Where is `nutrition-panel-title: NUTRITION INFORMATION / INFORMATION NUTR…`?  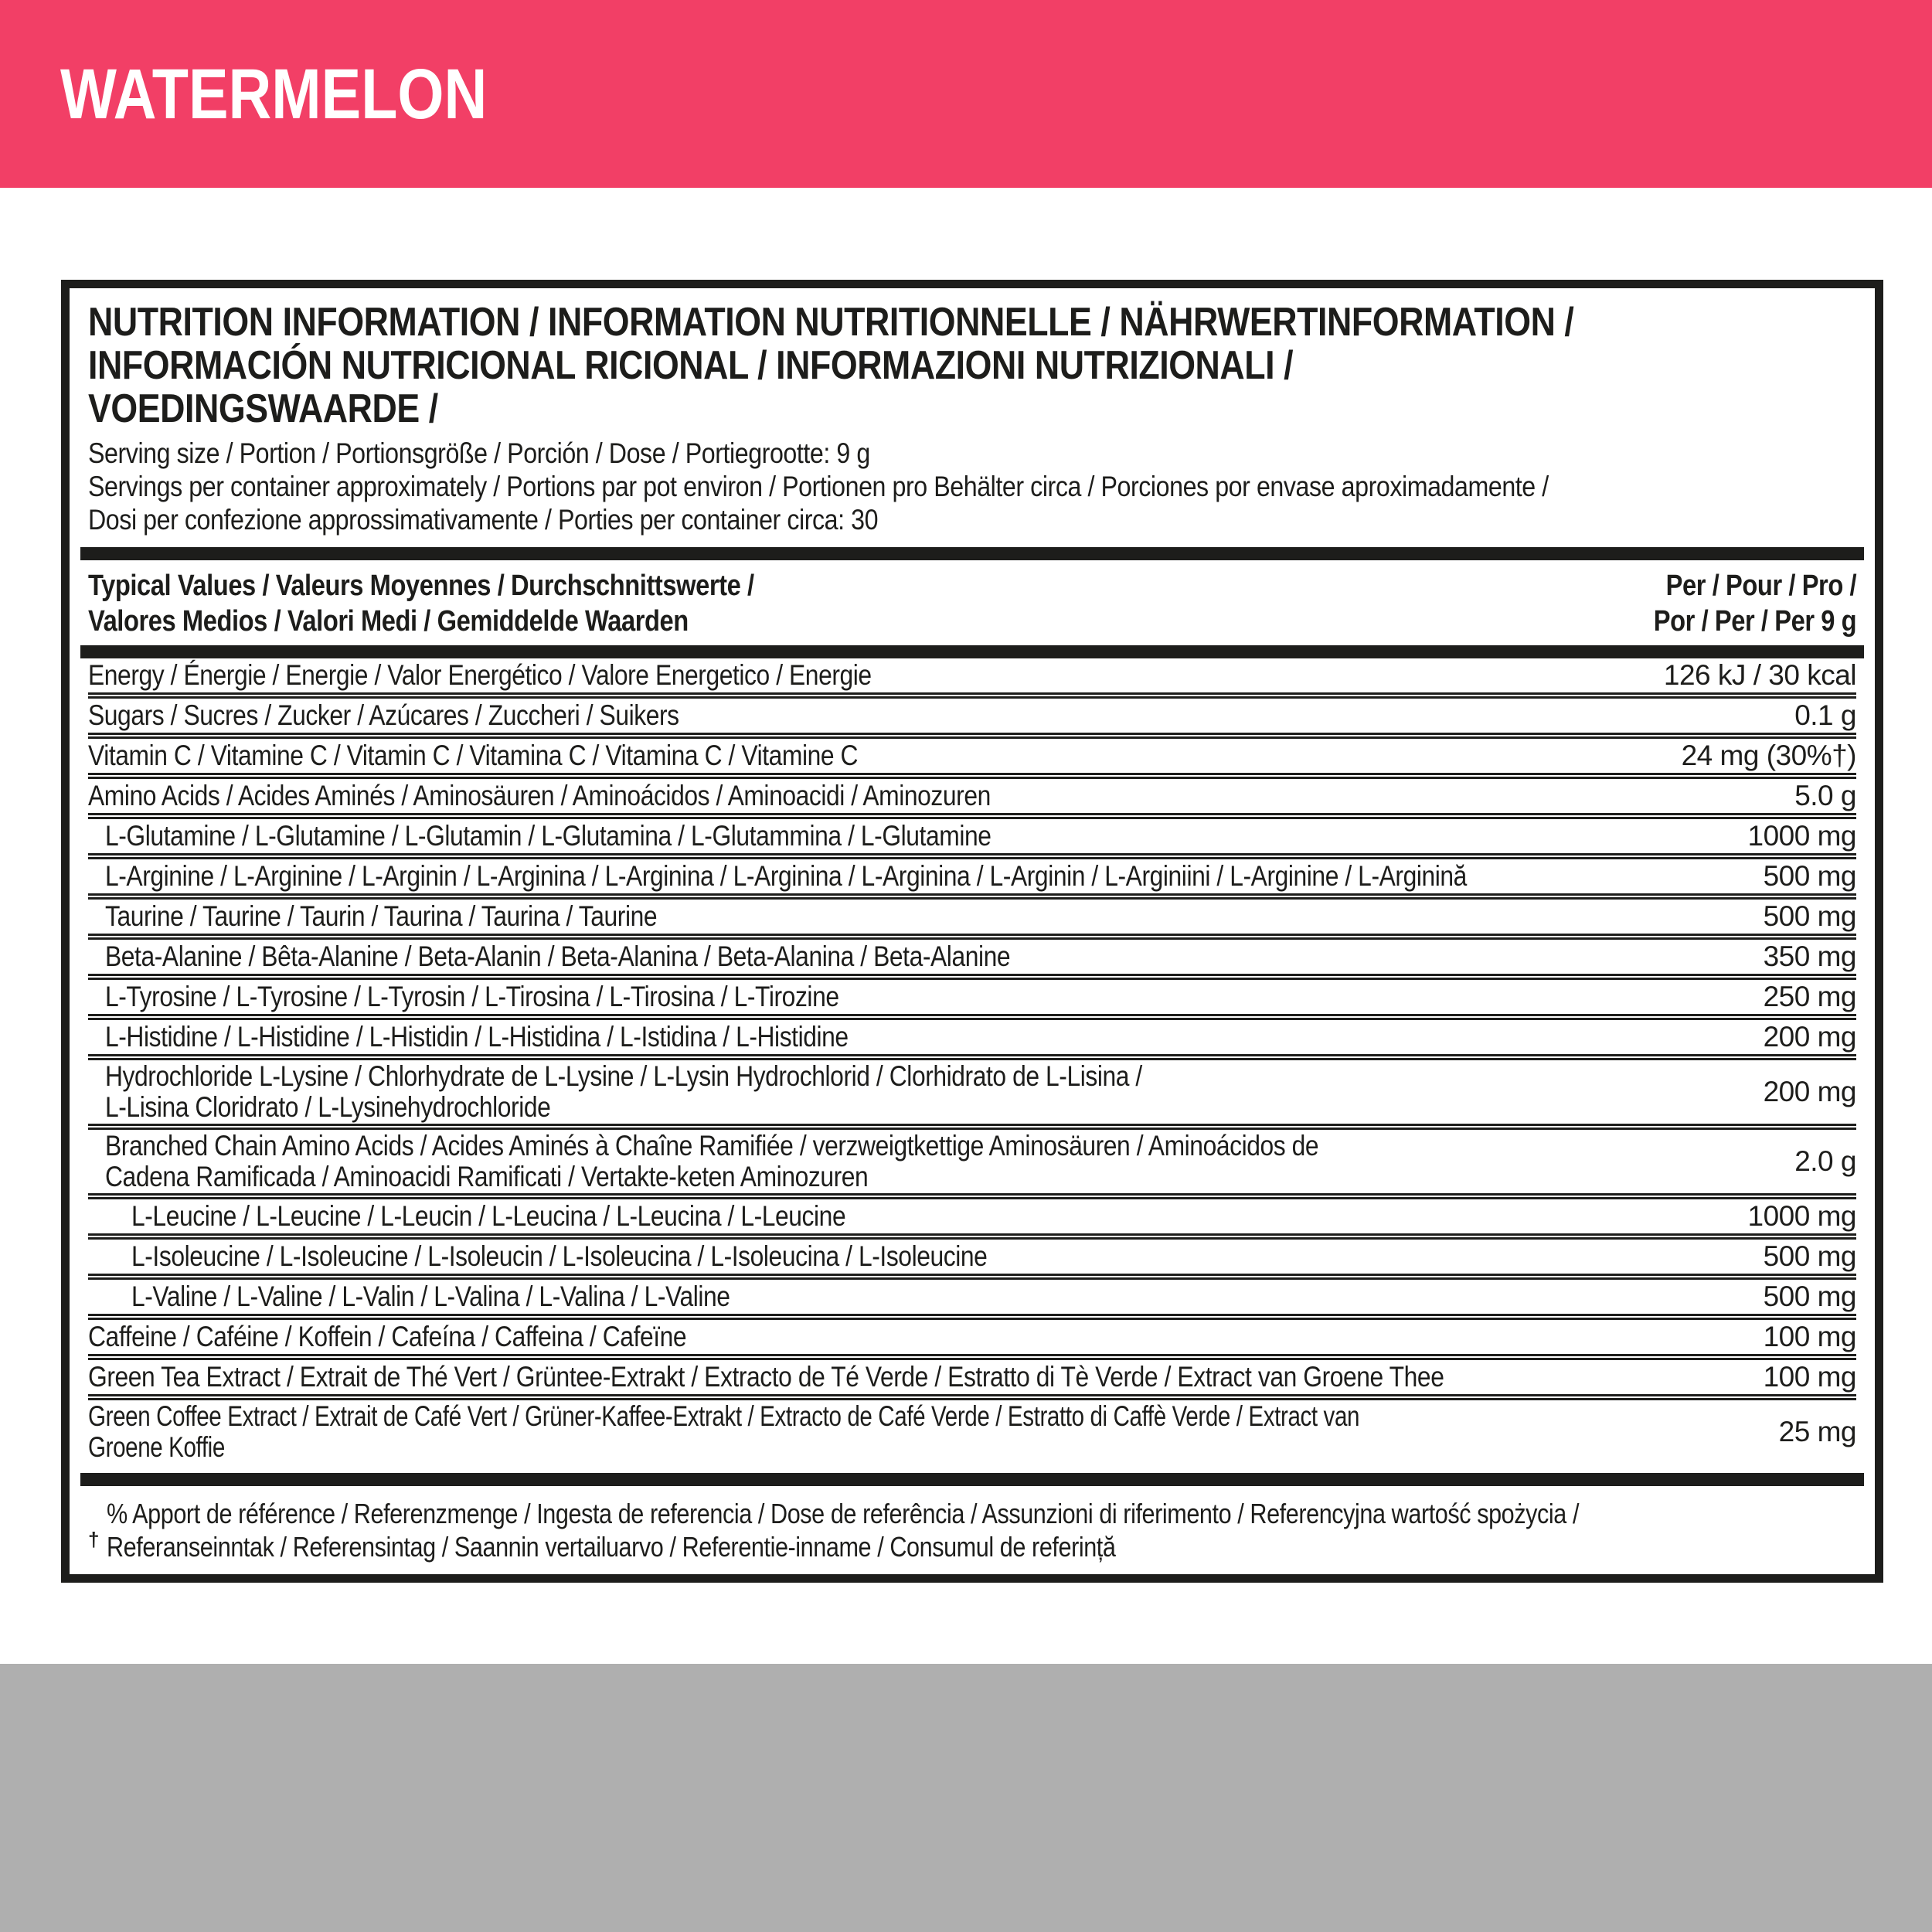
nutrition-panel-title: NUTRITION INFORMATION / INFORMATION NUTR… is located at coordinates (972, 365).